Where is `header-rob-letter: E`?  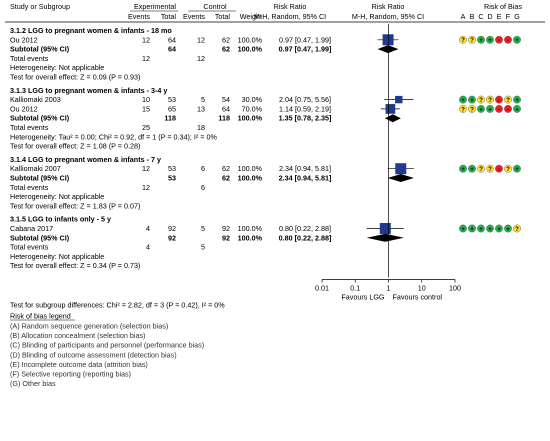 header-rob-letter: E is located at coordinates (499, 16).